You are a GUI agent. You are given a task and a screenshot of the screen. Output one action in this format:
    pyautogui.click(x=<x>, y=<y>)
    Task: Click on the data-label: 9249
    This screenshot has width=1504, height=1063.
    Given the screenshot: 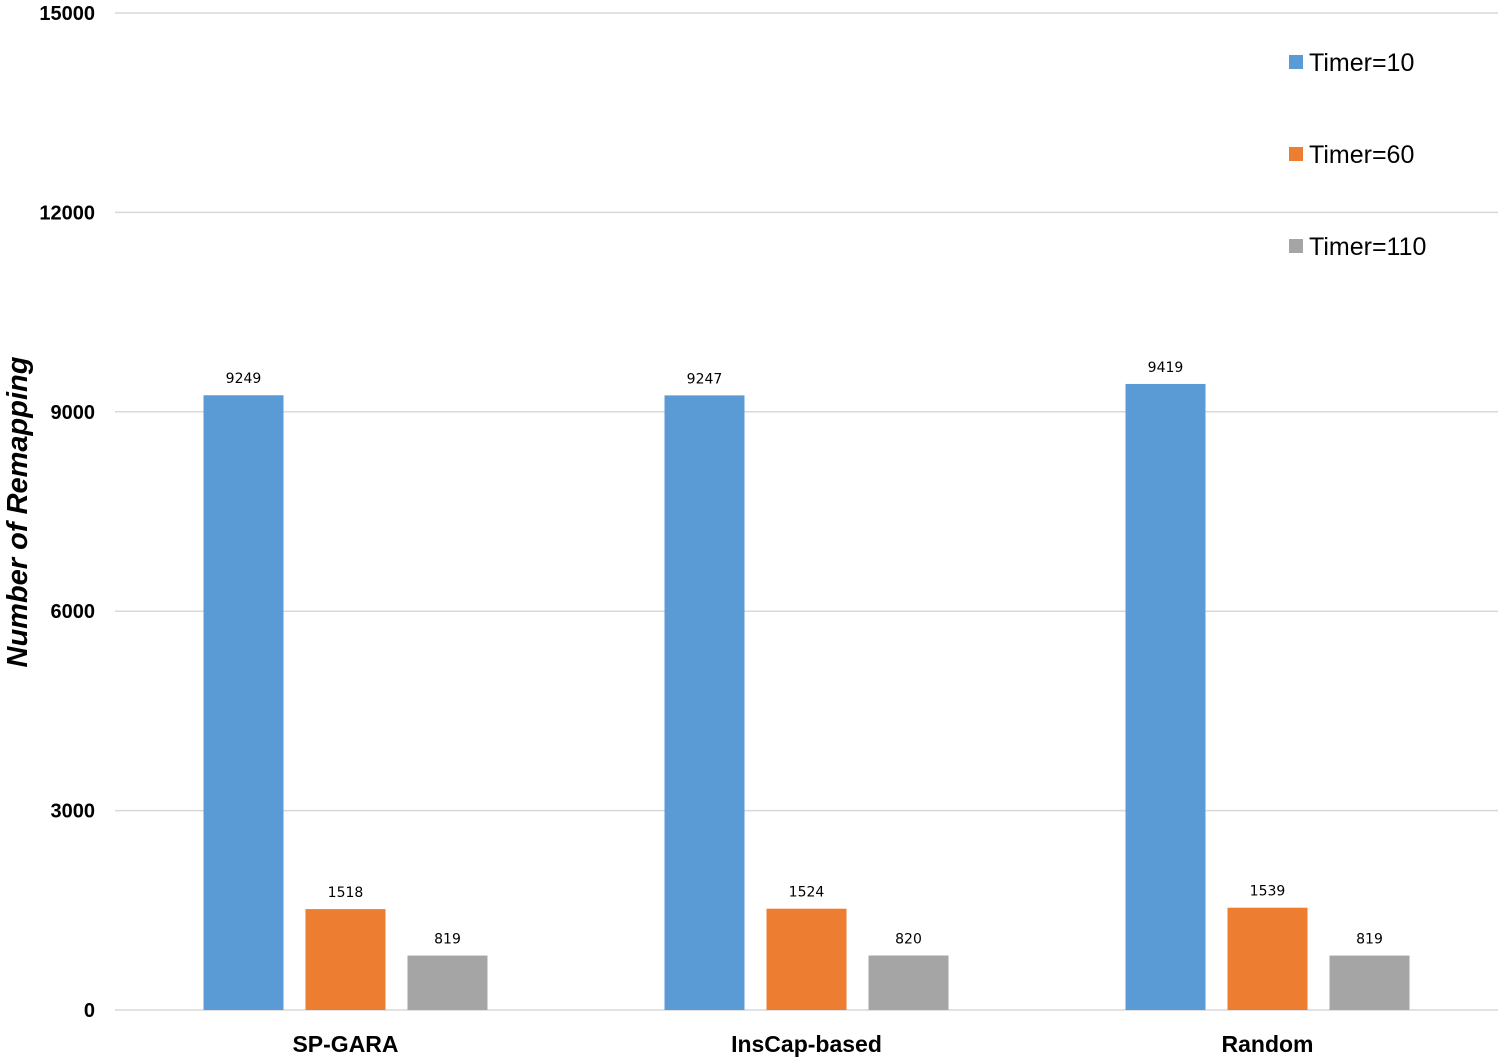 What is the action you would take?
    pyautogui.click(x=244, y=379)
    